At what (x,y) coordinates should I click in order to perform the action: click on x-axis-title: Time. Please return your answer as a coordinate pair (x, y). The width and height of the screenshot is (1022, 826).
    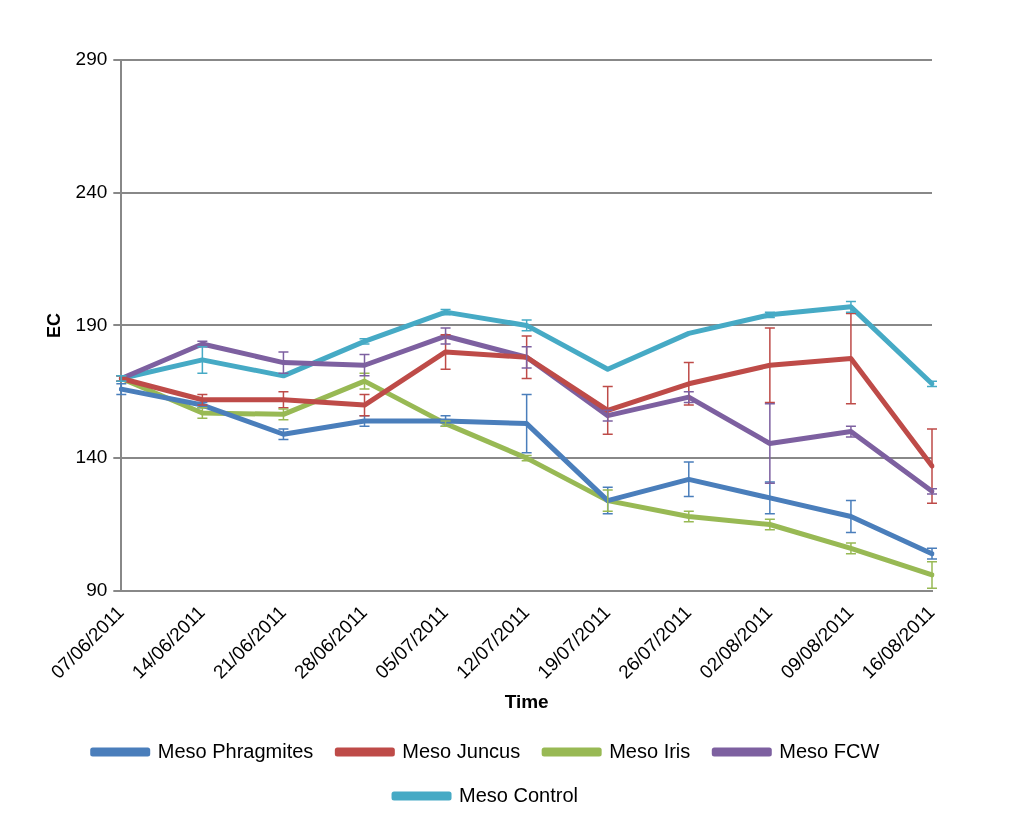
    Looking at the image, I should click on (526, 701).